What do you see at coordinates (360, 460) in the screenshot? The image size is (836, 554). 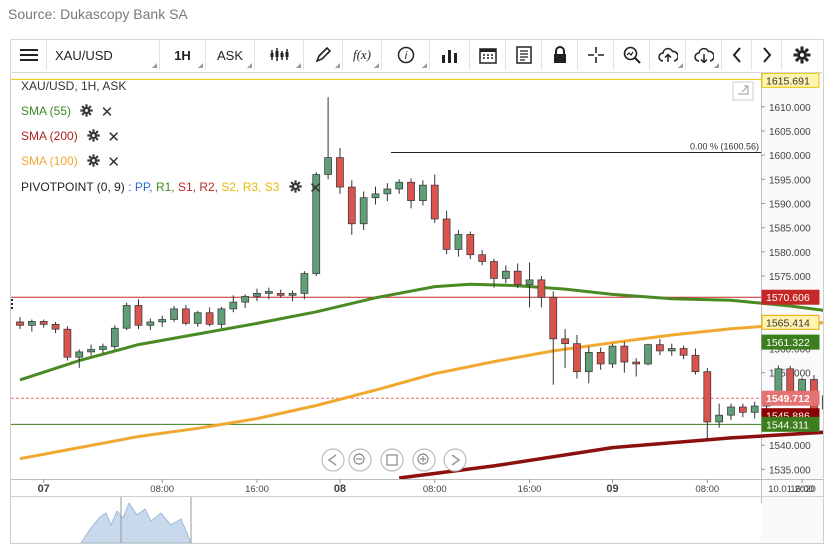 I see `zoom-out-button` at bounding box center [360, 460].